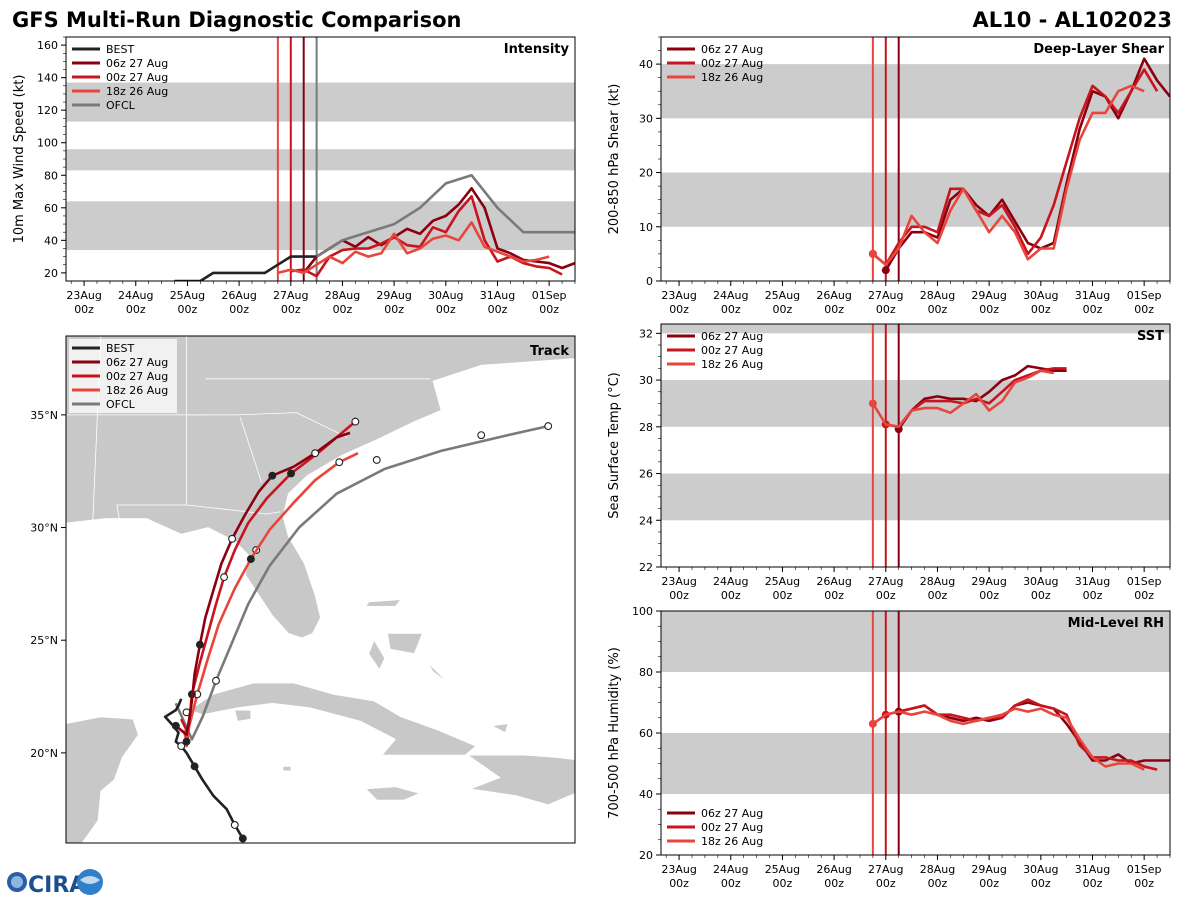 The image size is (1200, 900). I want to click on panel-title: SST, so click(1150, 336).